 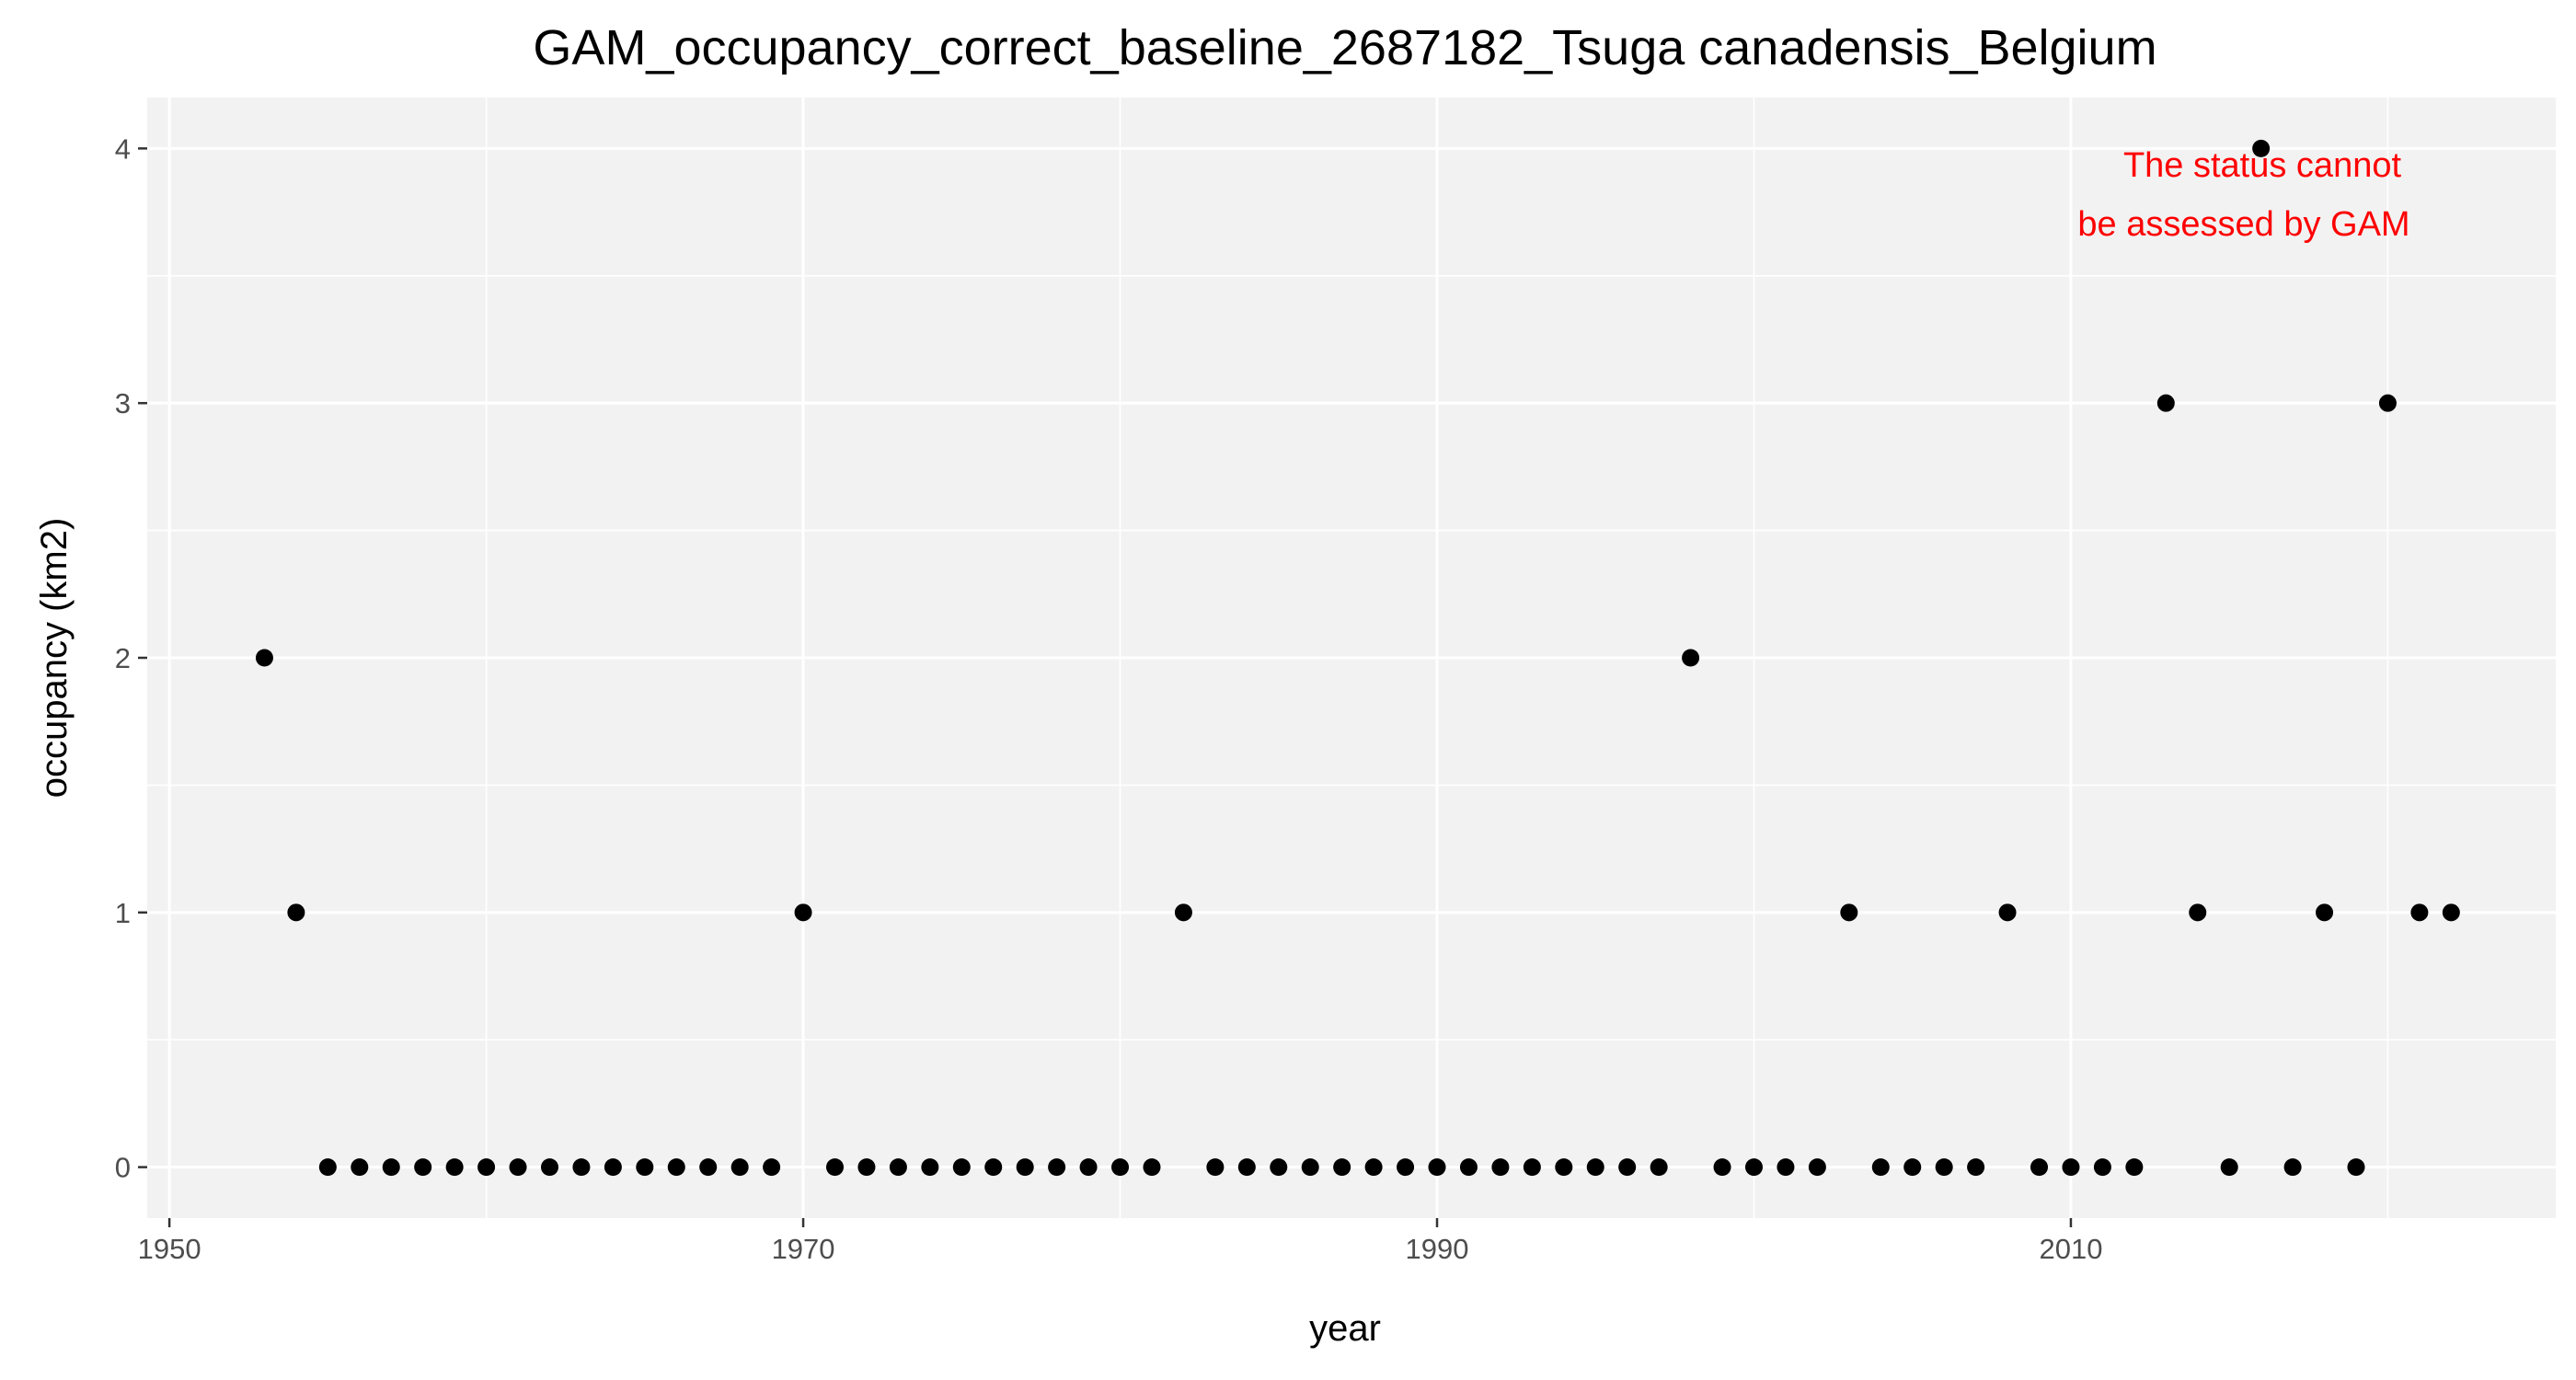 I want to click on x-tick-label: 1950, so click(x=169, y=1249).